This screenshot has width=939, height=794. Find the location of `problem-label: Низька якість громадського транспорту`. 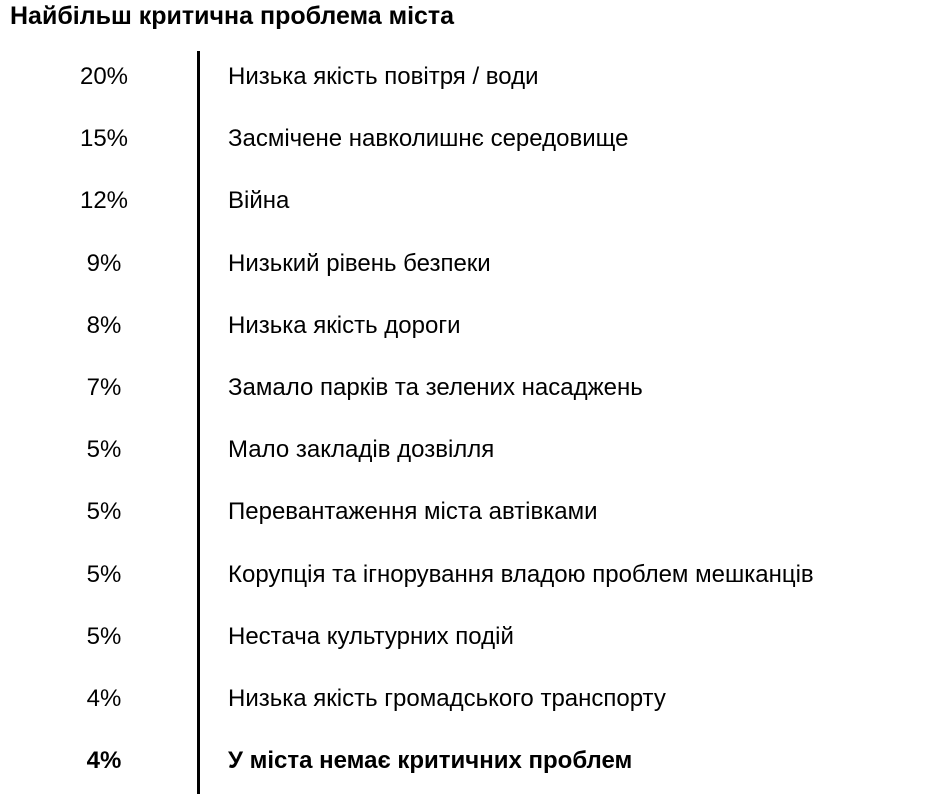

problem-label: Низька якість громадського транспорту is located at coordinates (447, 698).